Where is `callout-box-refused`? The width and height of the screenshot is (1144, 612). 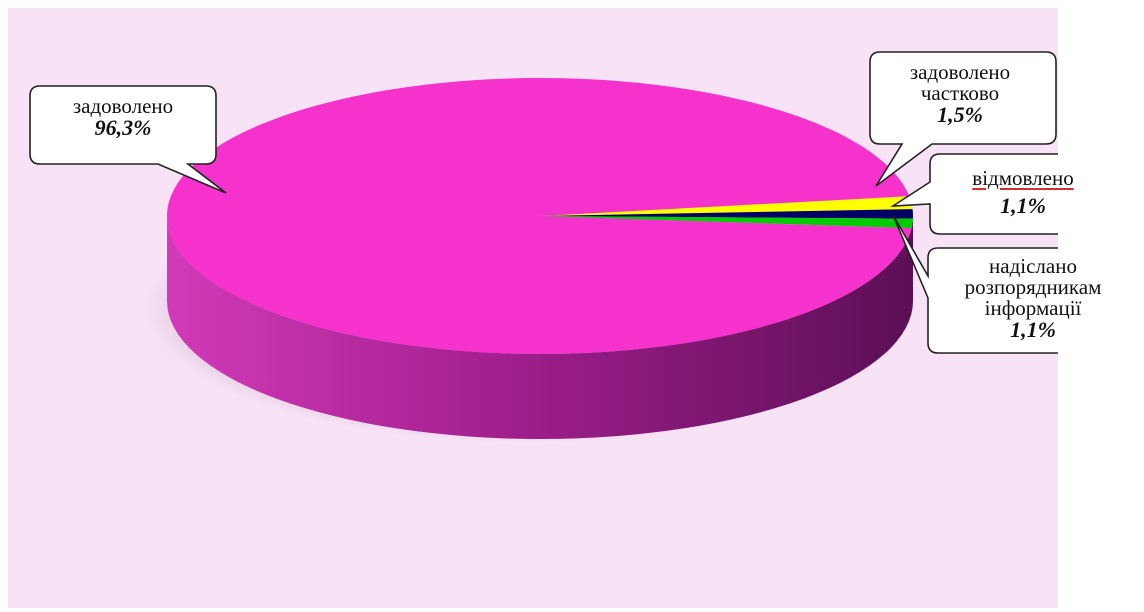
callout-box-refused is located at coordinates (974, 194).